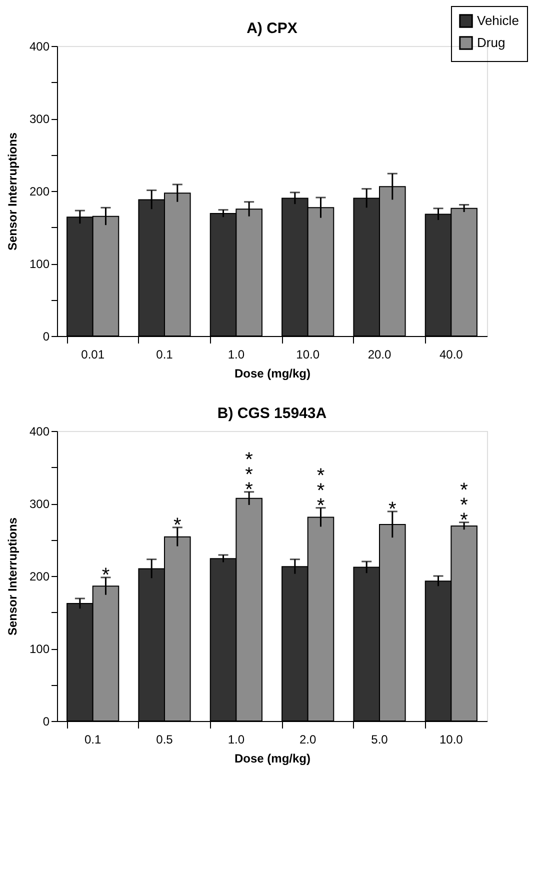 Image resolution: width=538 pixels, height=886 pixels. I want to click on legend-label: Drug, so click(491, 42).